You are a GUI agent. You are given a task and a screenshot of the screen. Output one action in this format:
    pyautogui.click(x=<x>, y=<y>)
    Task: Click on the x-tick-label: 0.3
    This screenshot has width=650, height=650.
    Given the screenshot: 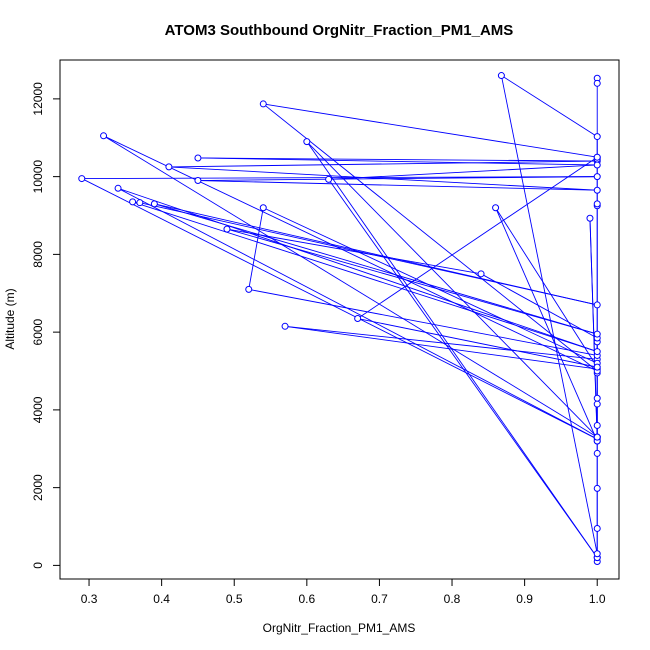 What is the action you would take?
    pyautogui.click(x=89, y=599)
    